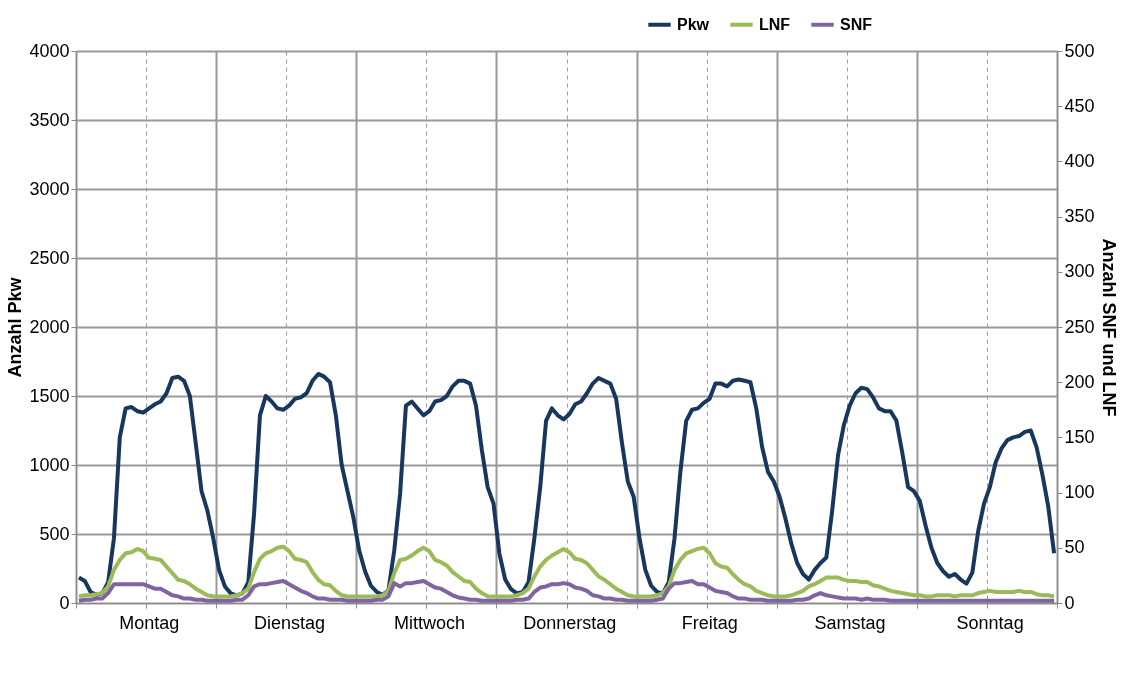 Image resolution: width=1135 pixels, height=686 pixels. Describe the element at coordinates (1079, 50) in the screenshot. I see `y2-tick-label: 500` at that location.